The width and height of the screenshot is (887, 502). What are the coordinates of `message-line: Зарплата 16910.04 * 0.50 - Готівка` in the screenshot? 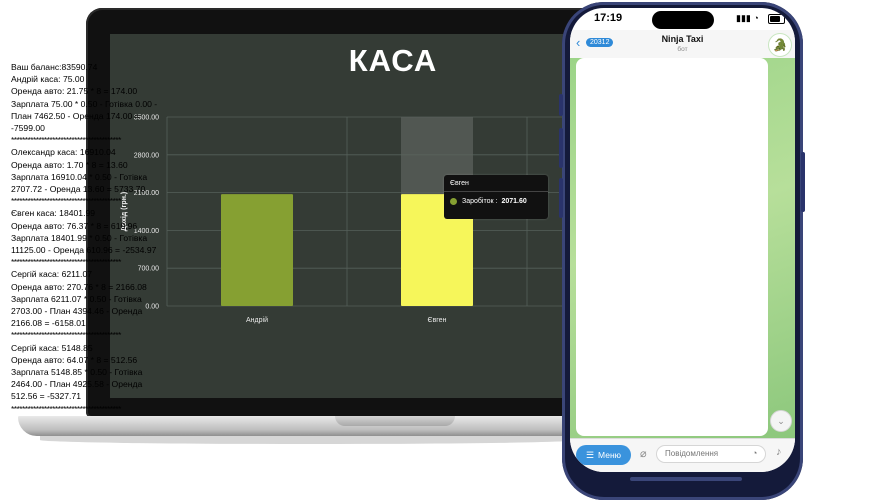 It's located at (79, 176).